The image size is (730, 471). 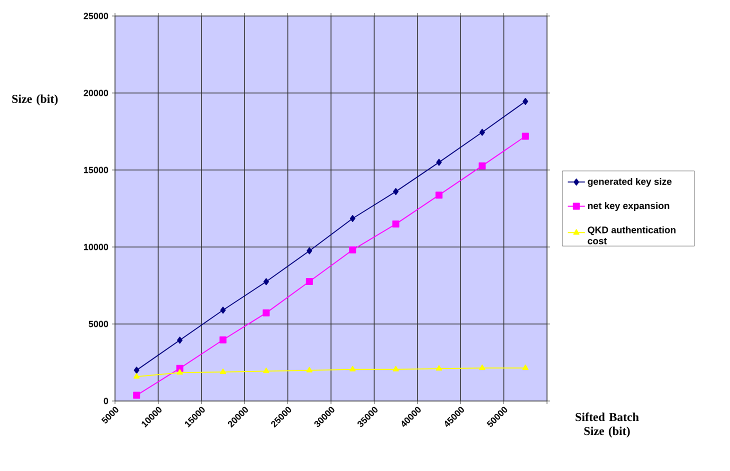 I want to click on y-tick-label: 5000, so click(x=98, y=324).